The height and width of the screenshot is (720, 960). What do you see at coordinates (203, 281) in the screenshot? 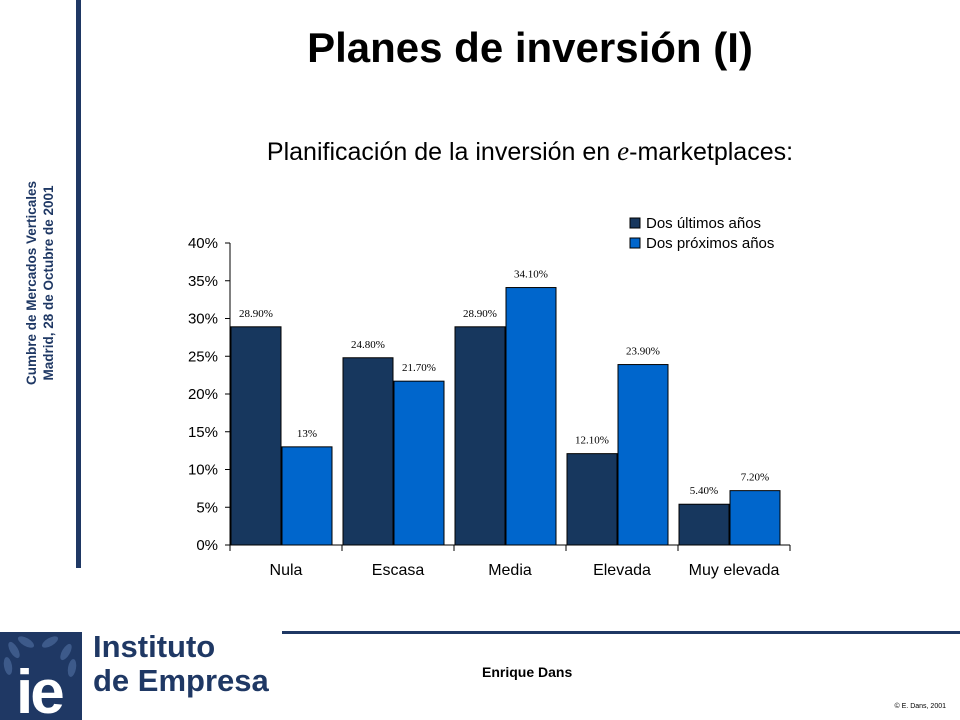
I see `y-tick-label: 35%` at bounding box center [203, 281].